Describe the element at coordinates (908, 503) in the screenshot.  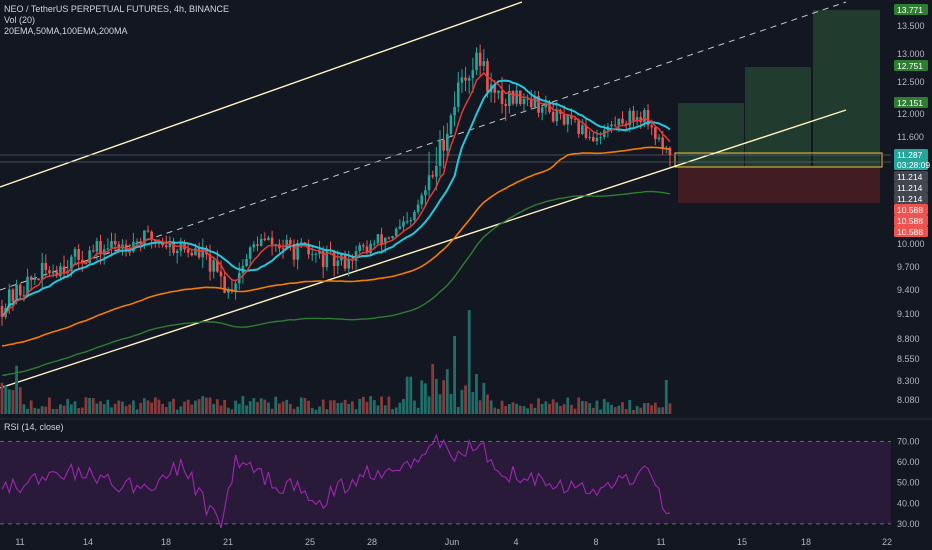
I see `rsi-tick-label: 40.00` at that location.